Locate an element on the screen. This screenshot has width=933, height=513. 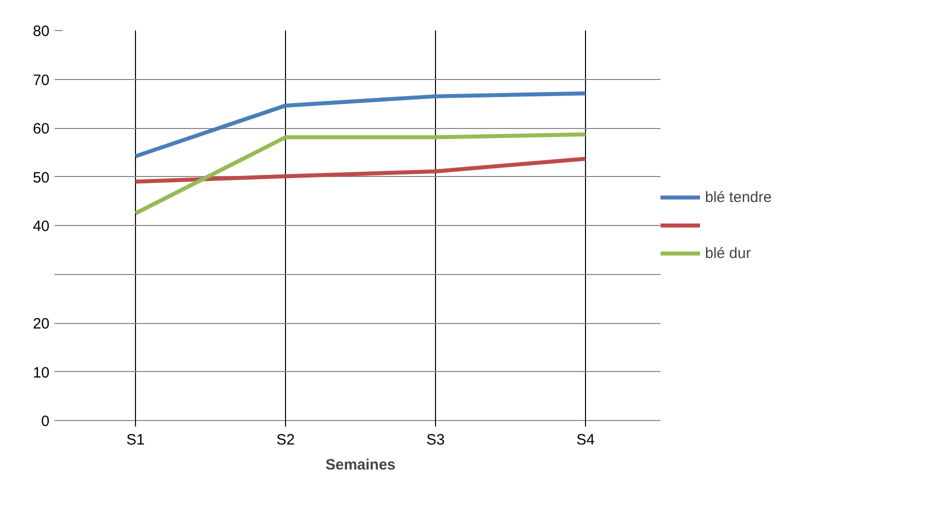
y-tick-label: 10 is located at coordinates (41, 373).